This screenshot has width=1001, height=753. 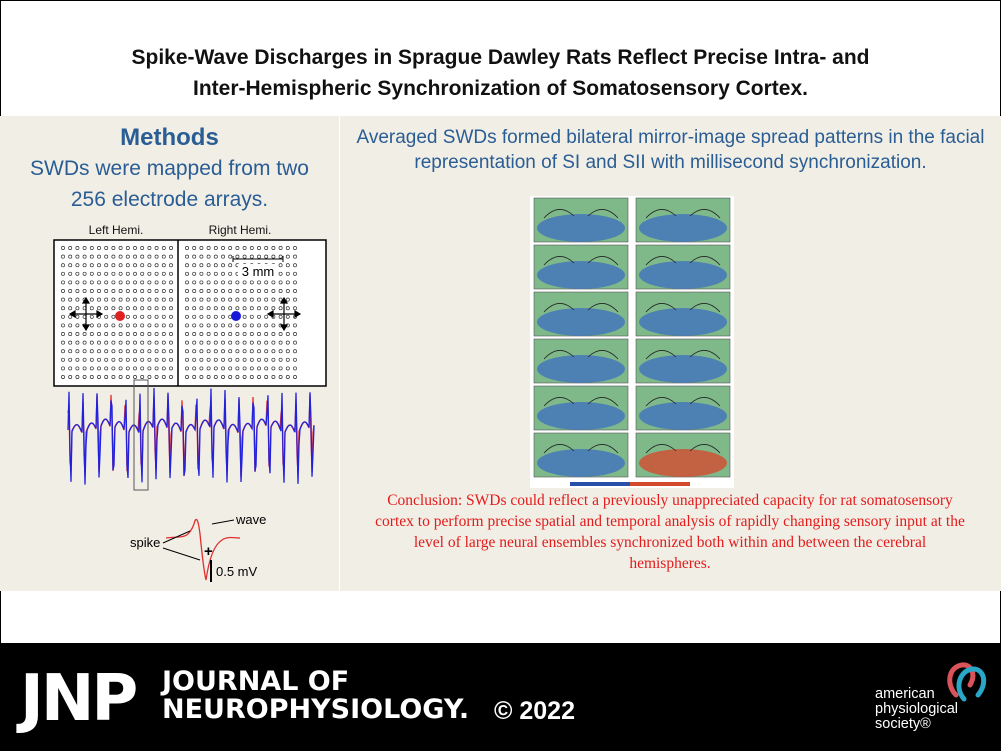 I want to click on left-compass-icon, so click(x=86, y=314).